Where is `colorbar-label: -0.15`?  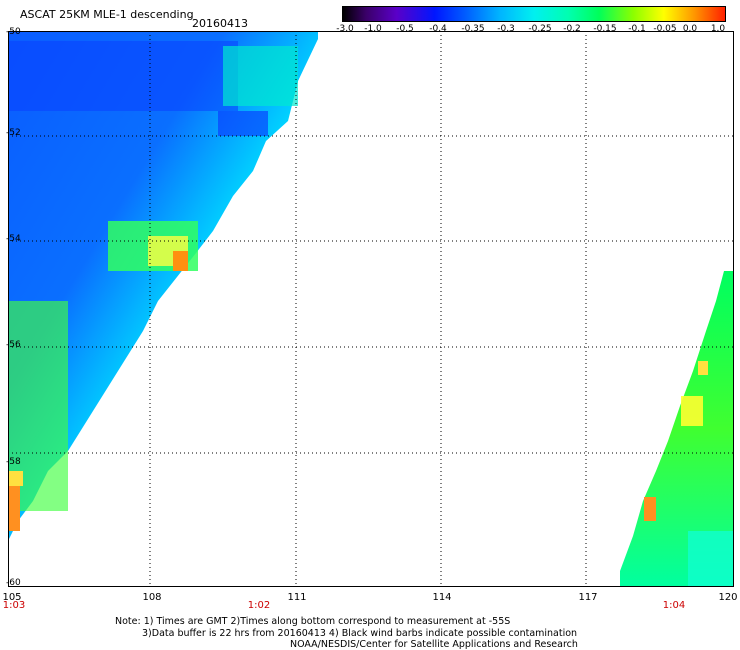
colorbar-label: -0.15 is located at coordinates (605, 29).